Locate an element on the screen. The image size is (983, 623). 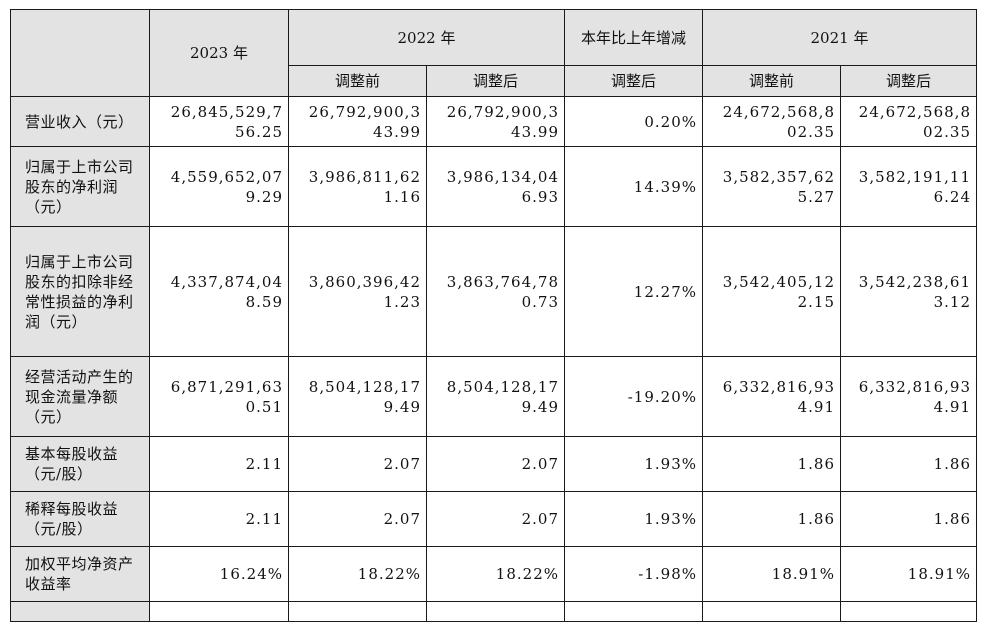
cell-value-line: 43.99 is located at coordinates (535, 131).